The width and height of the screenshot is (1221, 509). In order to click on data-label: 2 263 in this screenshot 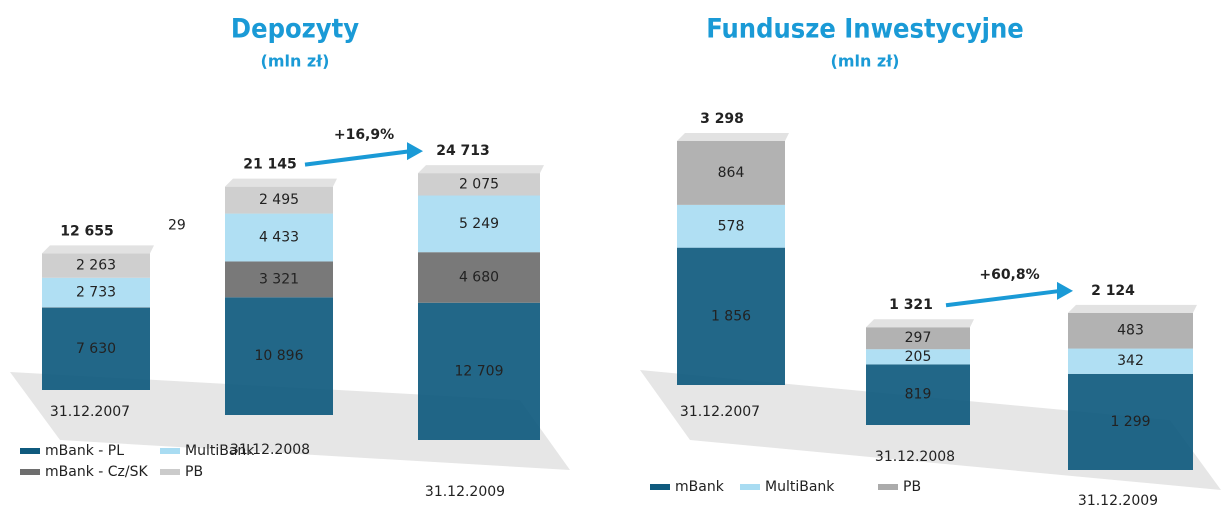, I will do `click(96, 266)`.